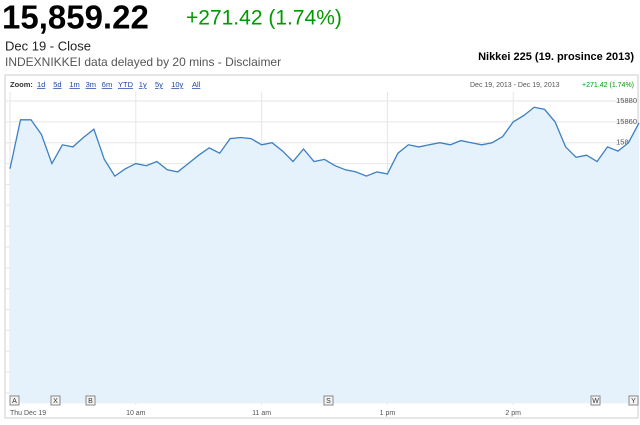  I want to click on zoom-option: 10y, so click(177, 84).